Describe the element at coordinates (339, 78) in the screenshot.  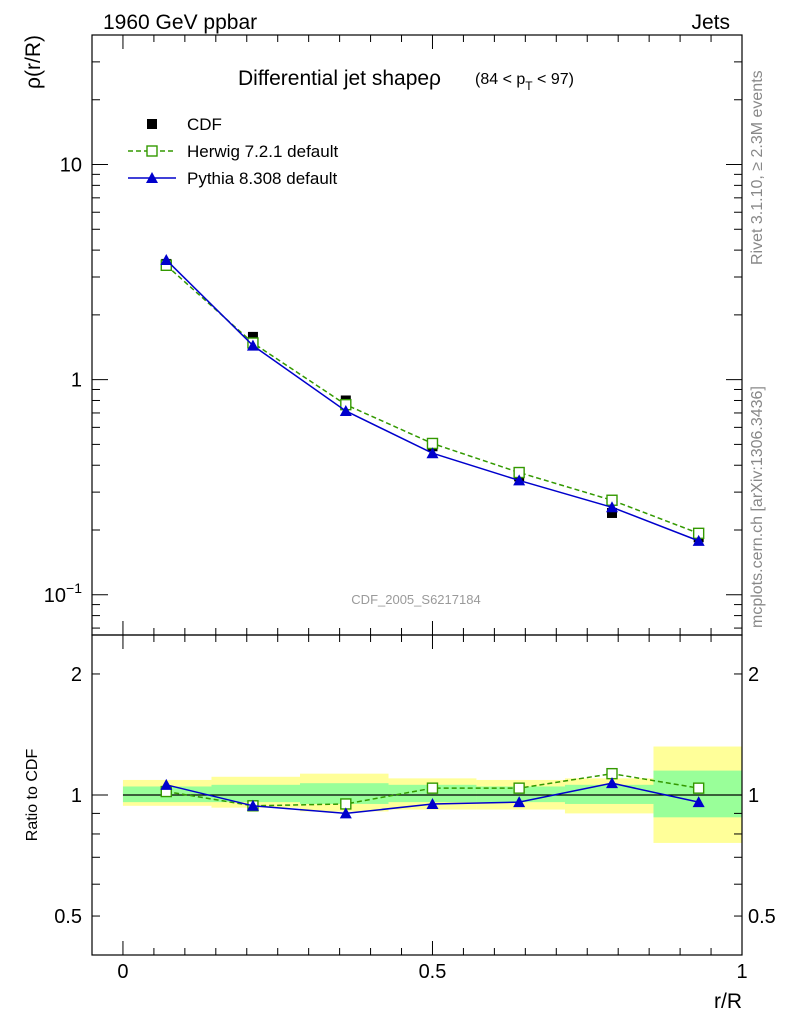
I see `chart-title: Differential jet shapeρ` at that location.